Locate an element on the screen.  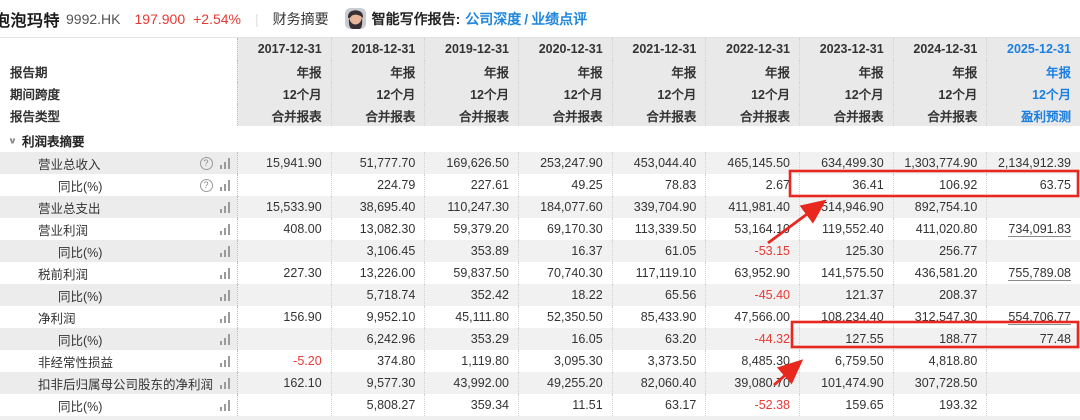
table-cell: 339,704.90 is located at coordinates (658, 207).